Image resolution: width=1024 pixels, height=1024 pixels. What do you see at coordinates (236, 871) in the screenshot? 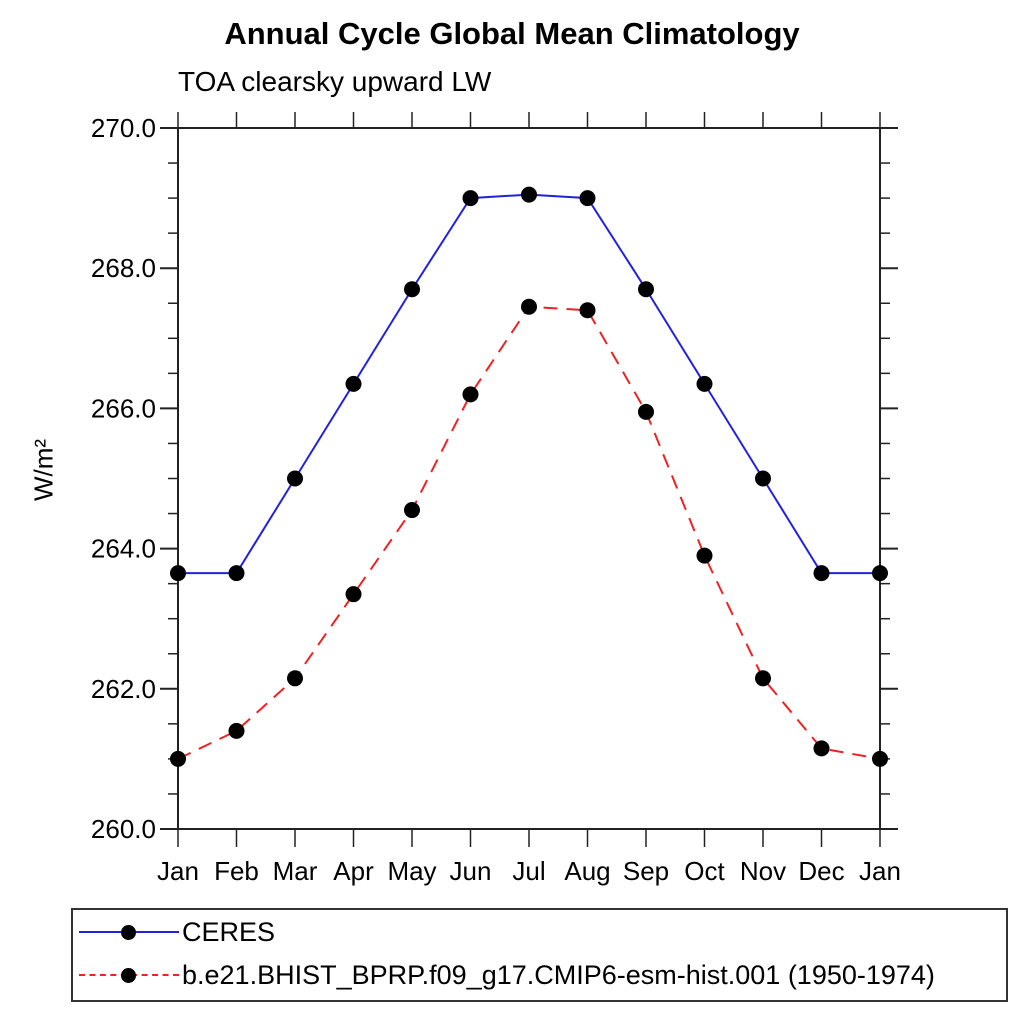
I see `svg-text: Feb` at bounding box center [236, 871].